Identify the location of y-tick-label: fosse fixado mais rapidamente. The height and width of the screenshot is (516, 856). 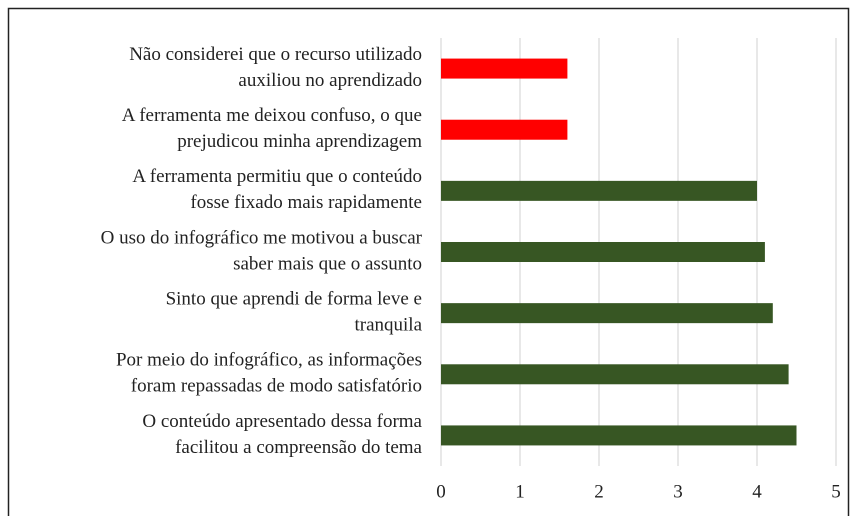
(306, 202).